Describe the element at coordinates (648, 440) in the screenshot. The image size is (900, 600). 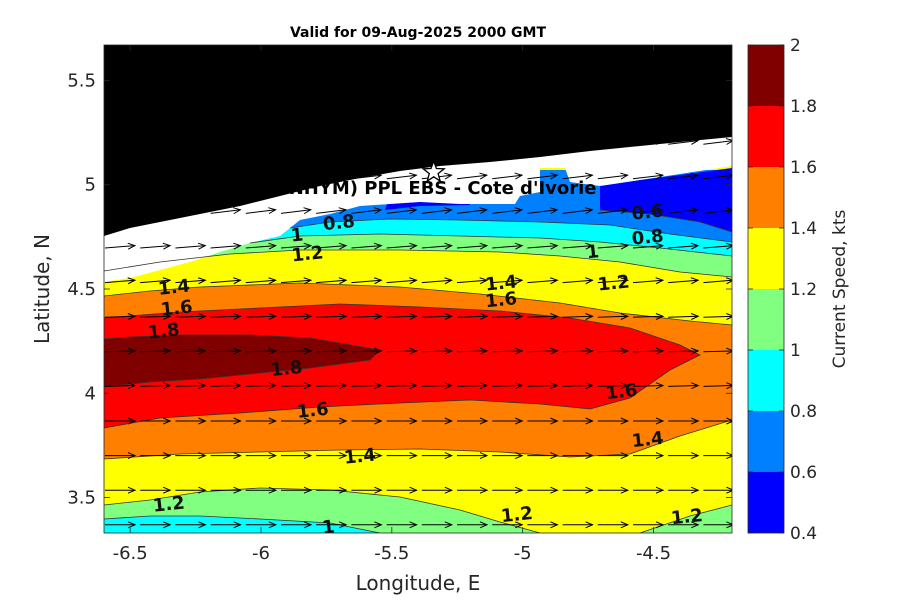
I see `contour-label: 1.4` at that location.